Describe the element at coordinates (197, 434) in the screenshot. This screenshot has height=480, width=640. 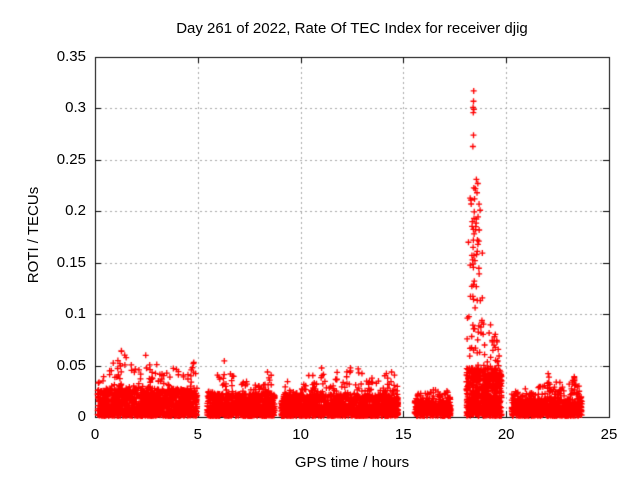
I see `x-tick-label: 5` at that location.